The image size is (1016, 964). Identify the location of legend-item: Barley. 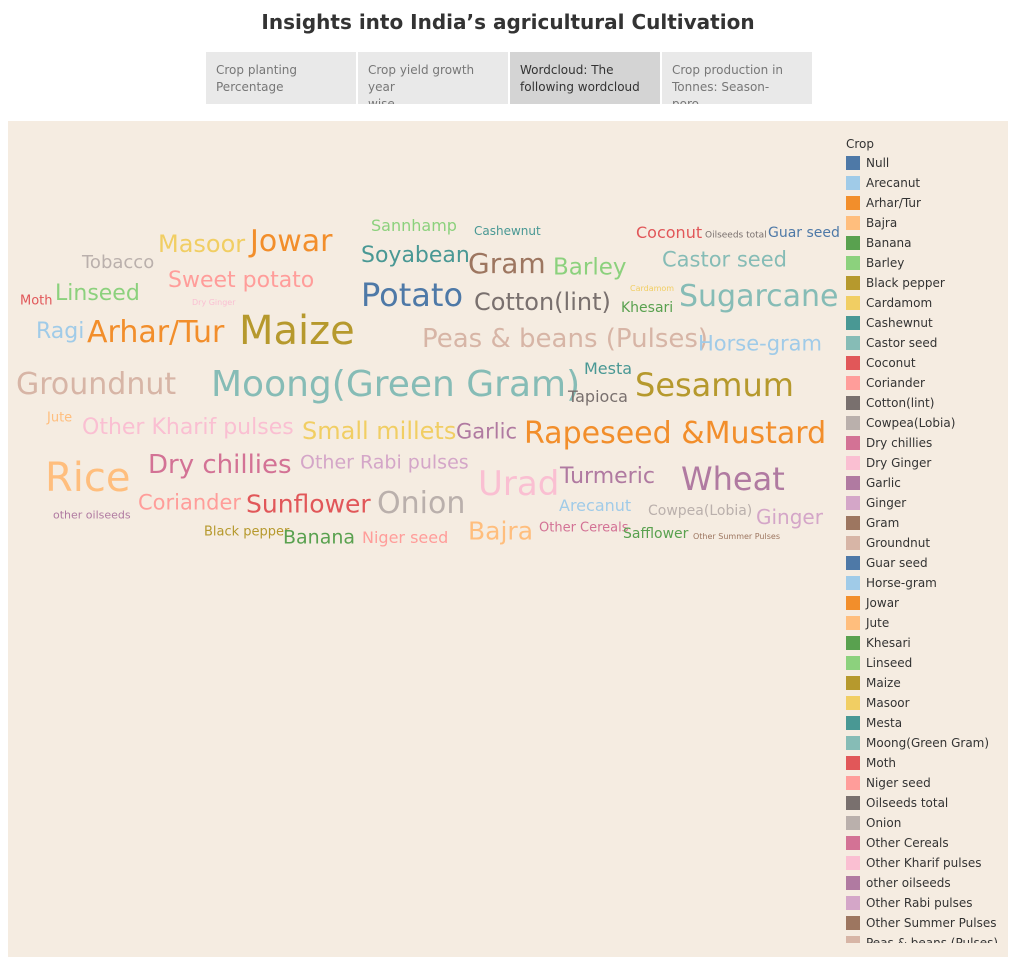
(926, 263).